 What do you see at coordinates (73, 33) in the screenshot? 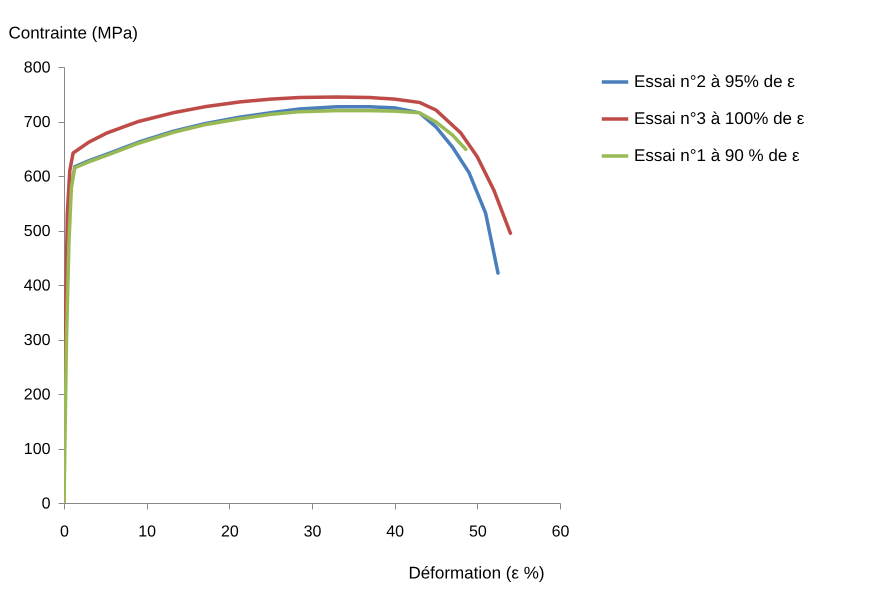
I see `y-axis-title: Contrainte (MPa)` at bounding box center [73, 33].